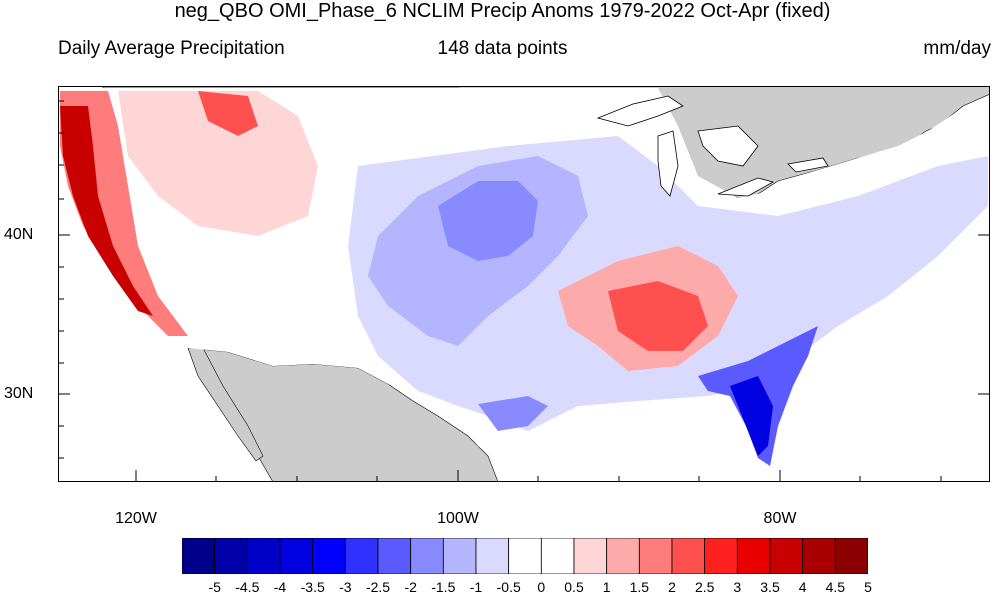 This screenshot has height=596, width=1005. I want to click on colorbar-tick-label: 1, so click(606, 587).